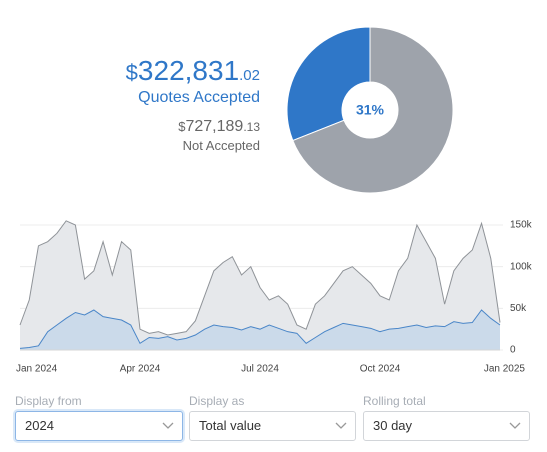  I want to click on cents: .13, so click(251, 127).